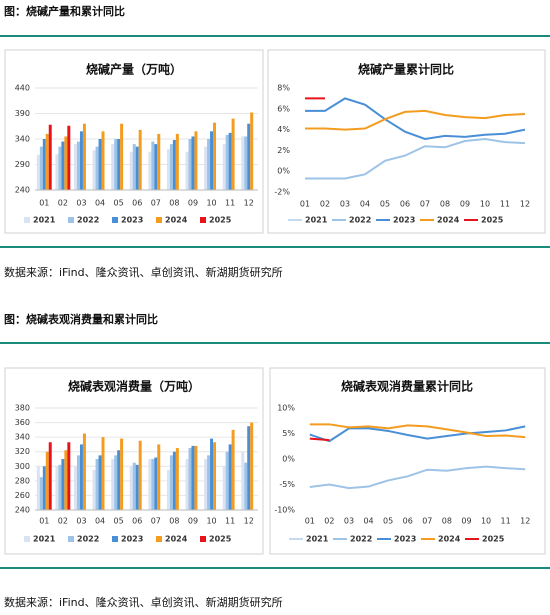 This screenshot has height=615, width=550. Describe the element at coordinates (22, 510) in the screenshot. I see `y-tick-label: 240` at that location.